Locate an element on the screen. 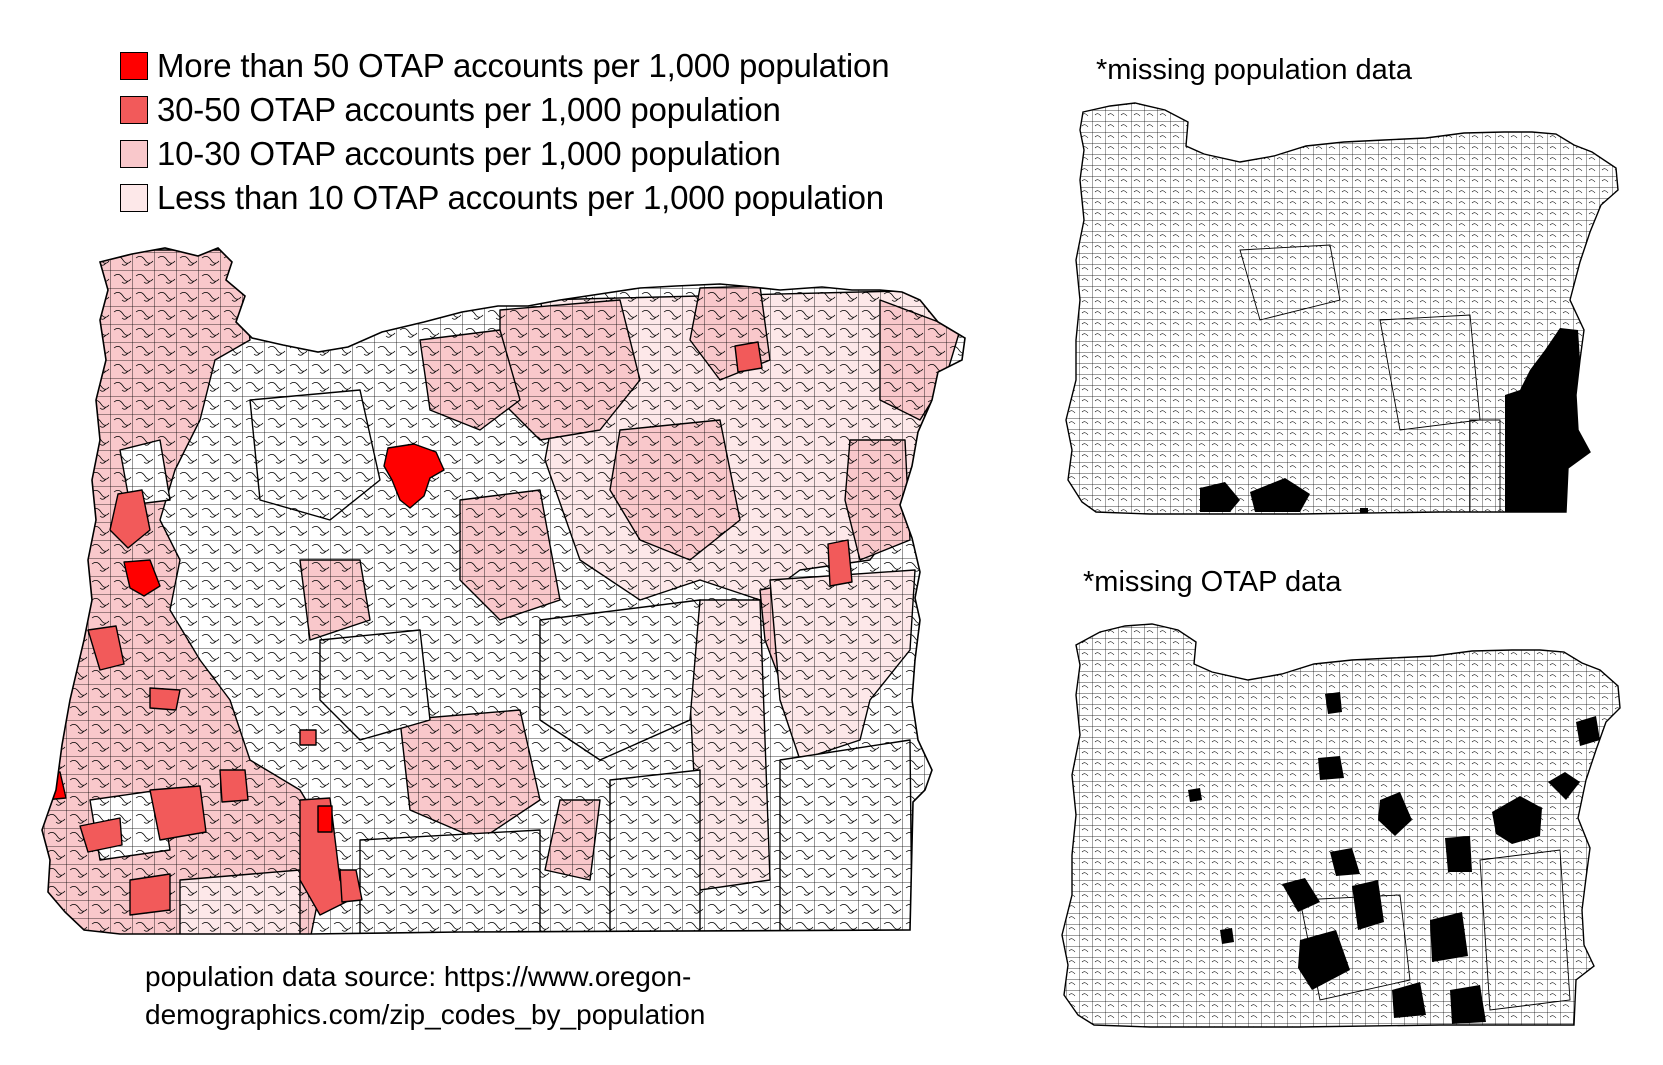 This screenshot has width=1663, height=1065. zip-30-50-northeast is located at coordinates (748, 357).